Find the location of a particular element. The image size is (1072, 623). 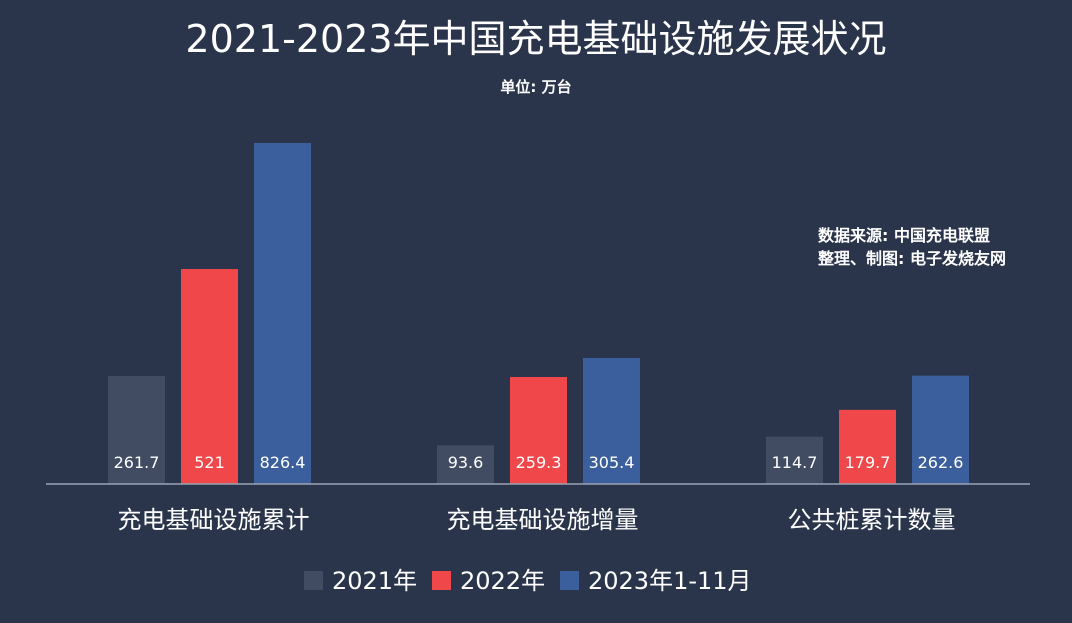

category-label-3: 公共桩累计数量 is located at coordinates (872, 520).